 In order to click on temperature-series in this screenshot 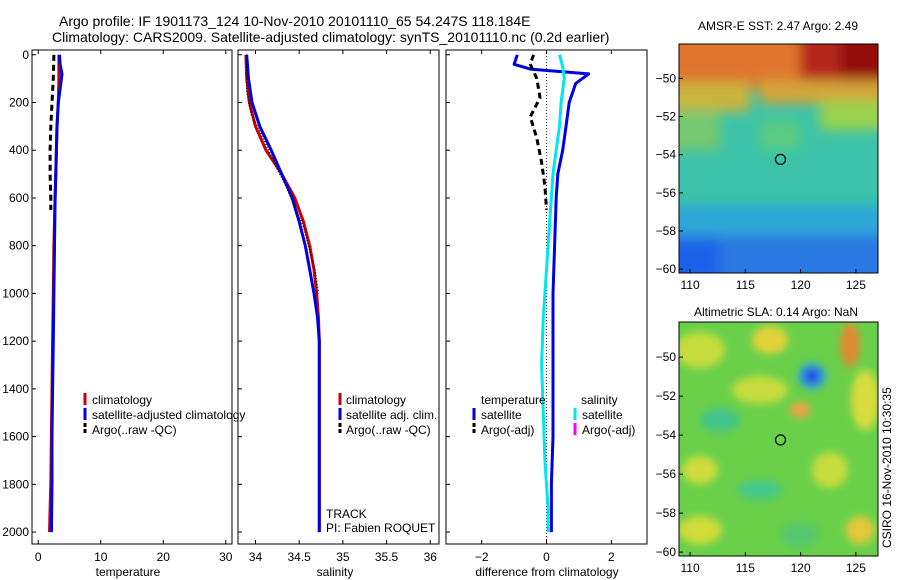, I will do `click(56, 293)`.